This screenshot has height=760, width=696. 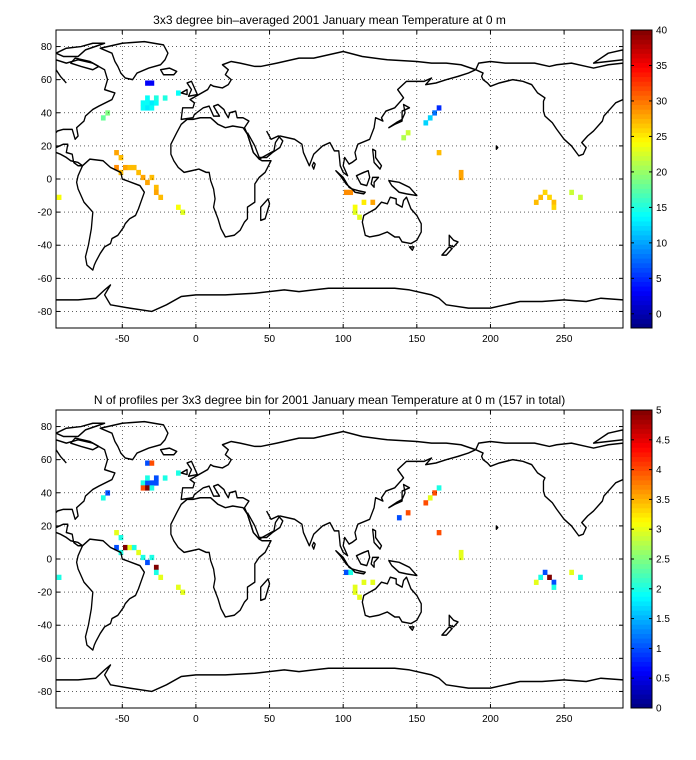 What do you see at coordinates (663, 500) in the screenshot?
I see `colorbar-tick-label: 3.5` at bounding box center [663, 500].